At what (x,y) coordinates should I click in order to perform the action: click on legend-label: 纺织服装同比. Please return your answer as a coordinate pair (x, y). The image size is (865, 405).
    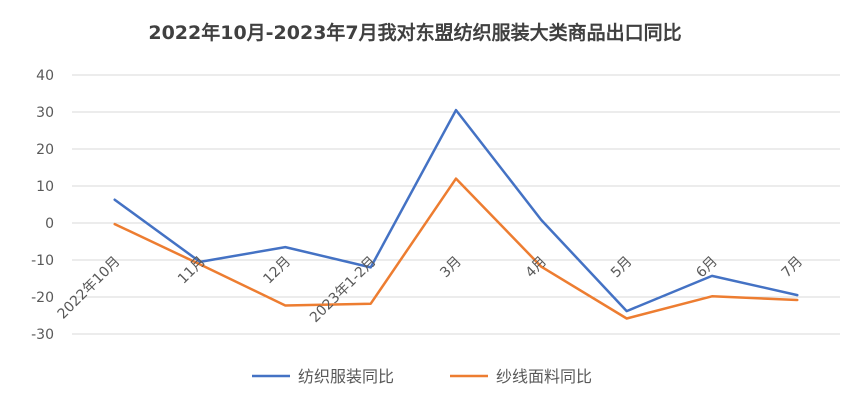
    Looking at the image, I should click on (346, 376).